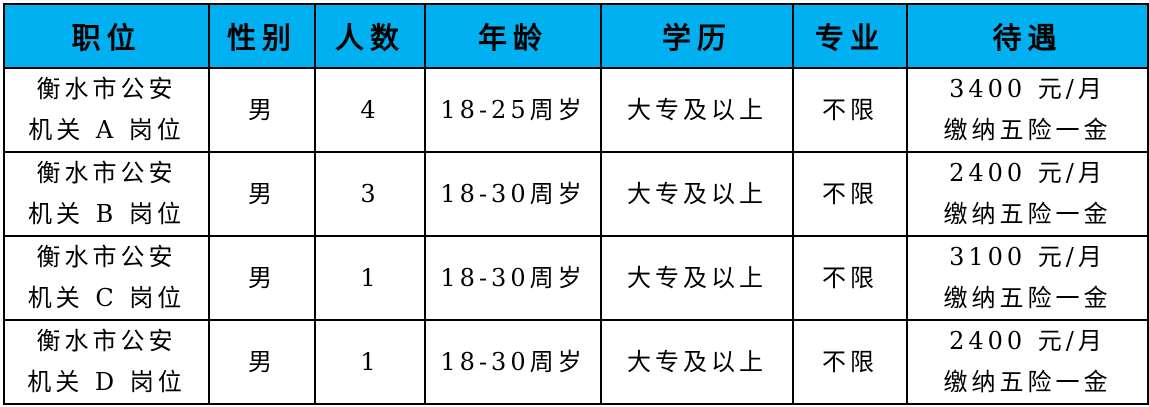 This screenshot has height=407, width=1149. I want to click on pay-cell: 3400 元/月 缴纳五险一金, so click(1027, 110).